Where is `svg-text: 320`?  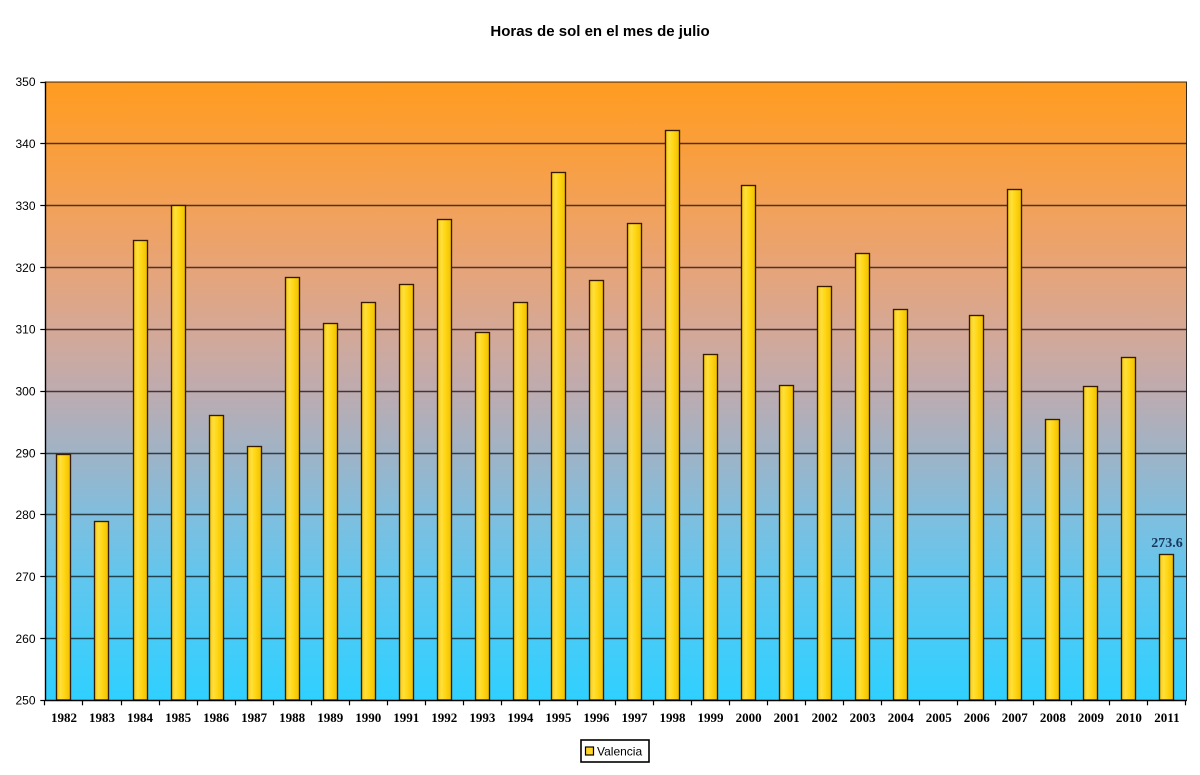 svg-text: 320 is located at coordinates (25, 268).